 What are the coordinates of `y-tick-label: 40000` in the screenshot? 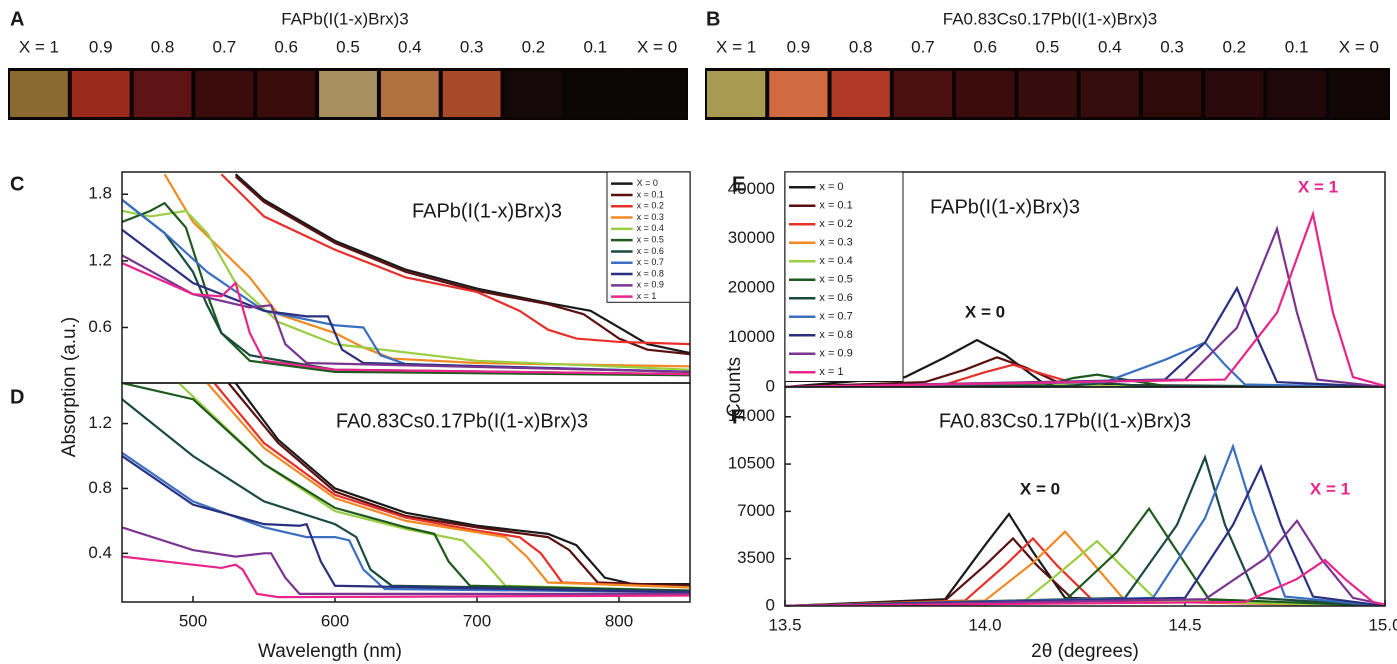 It's located at (751, 188).